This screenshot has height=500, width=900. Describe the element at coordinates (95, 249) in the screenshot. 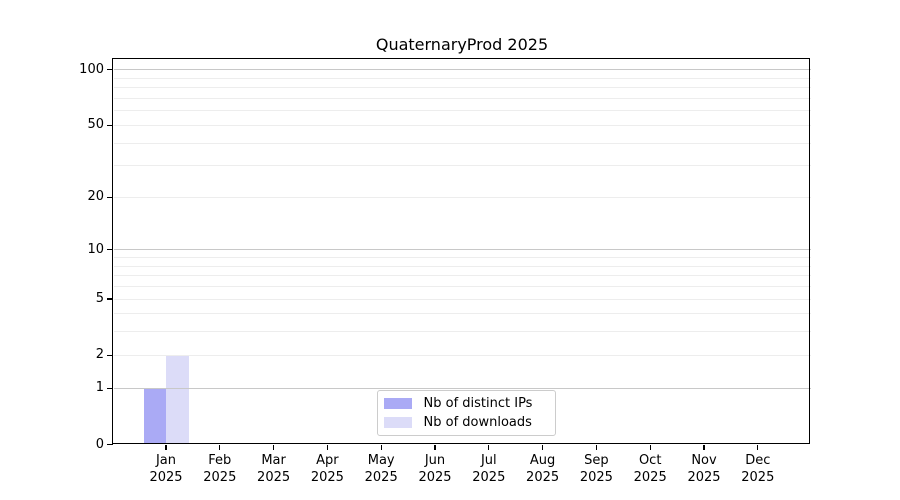

I see `y-tick-label: 10` at that location.